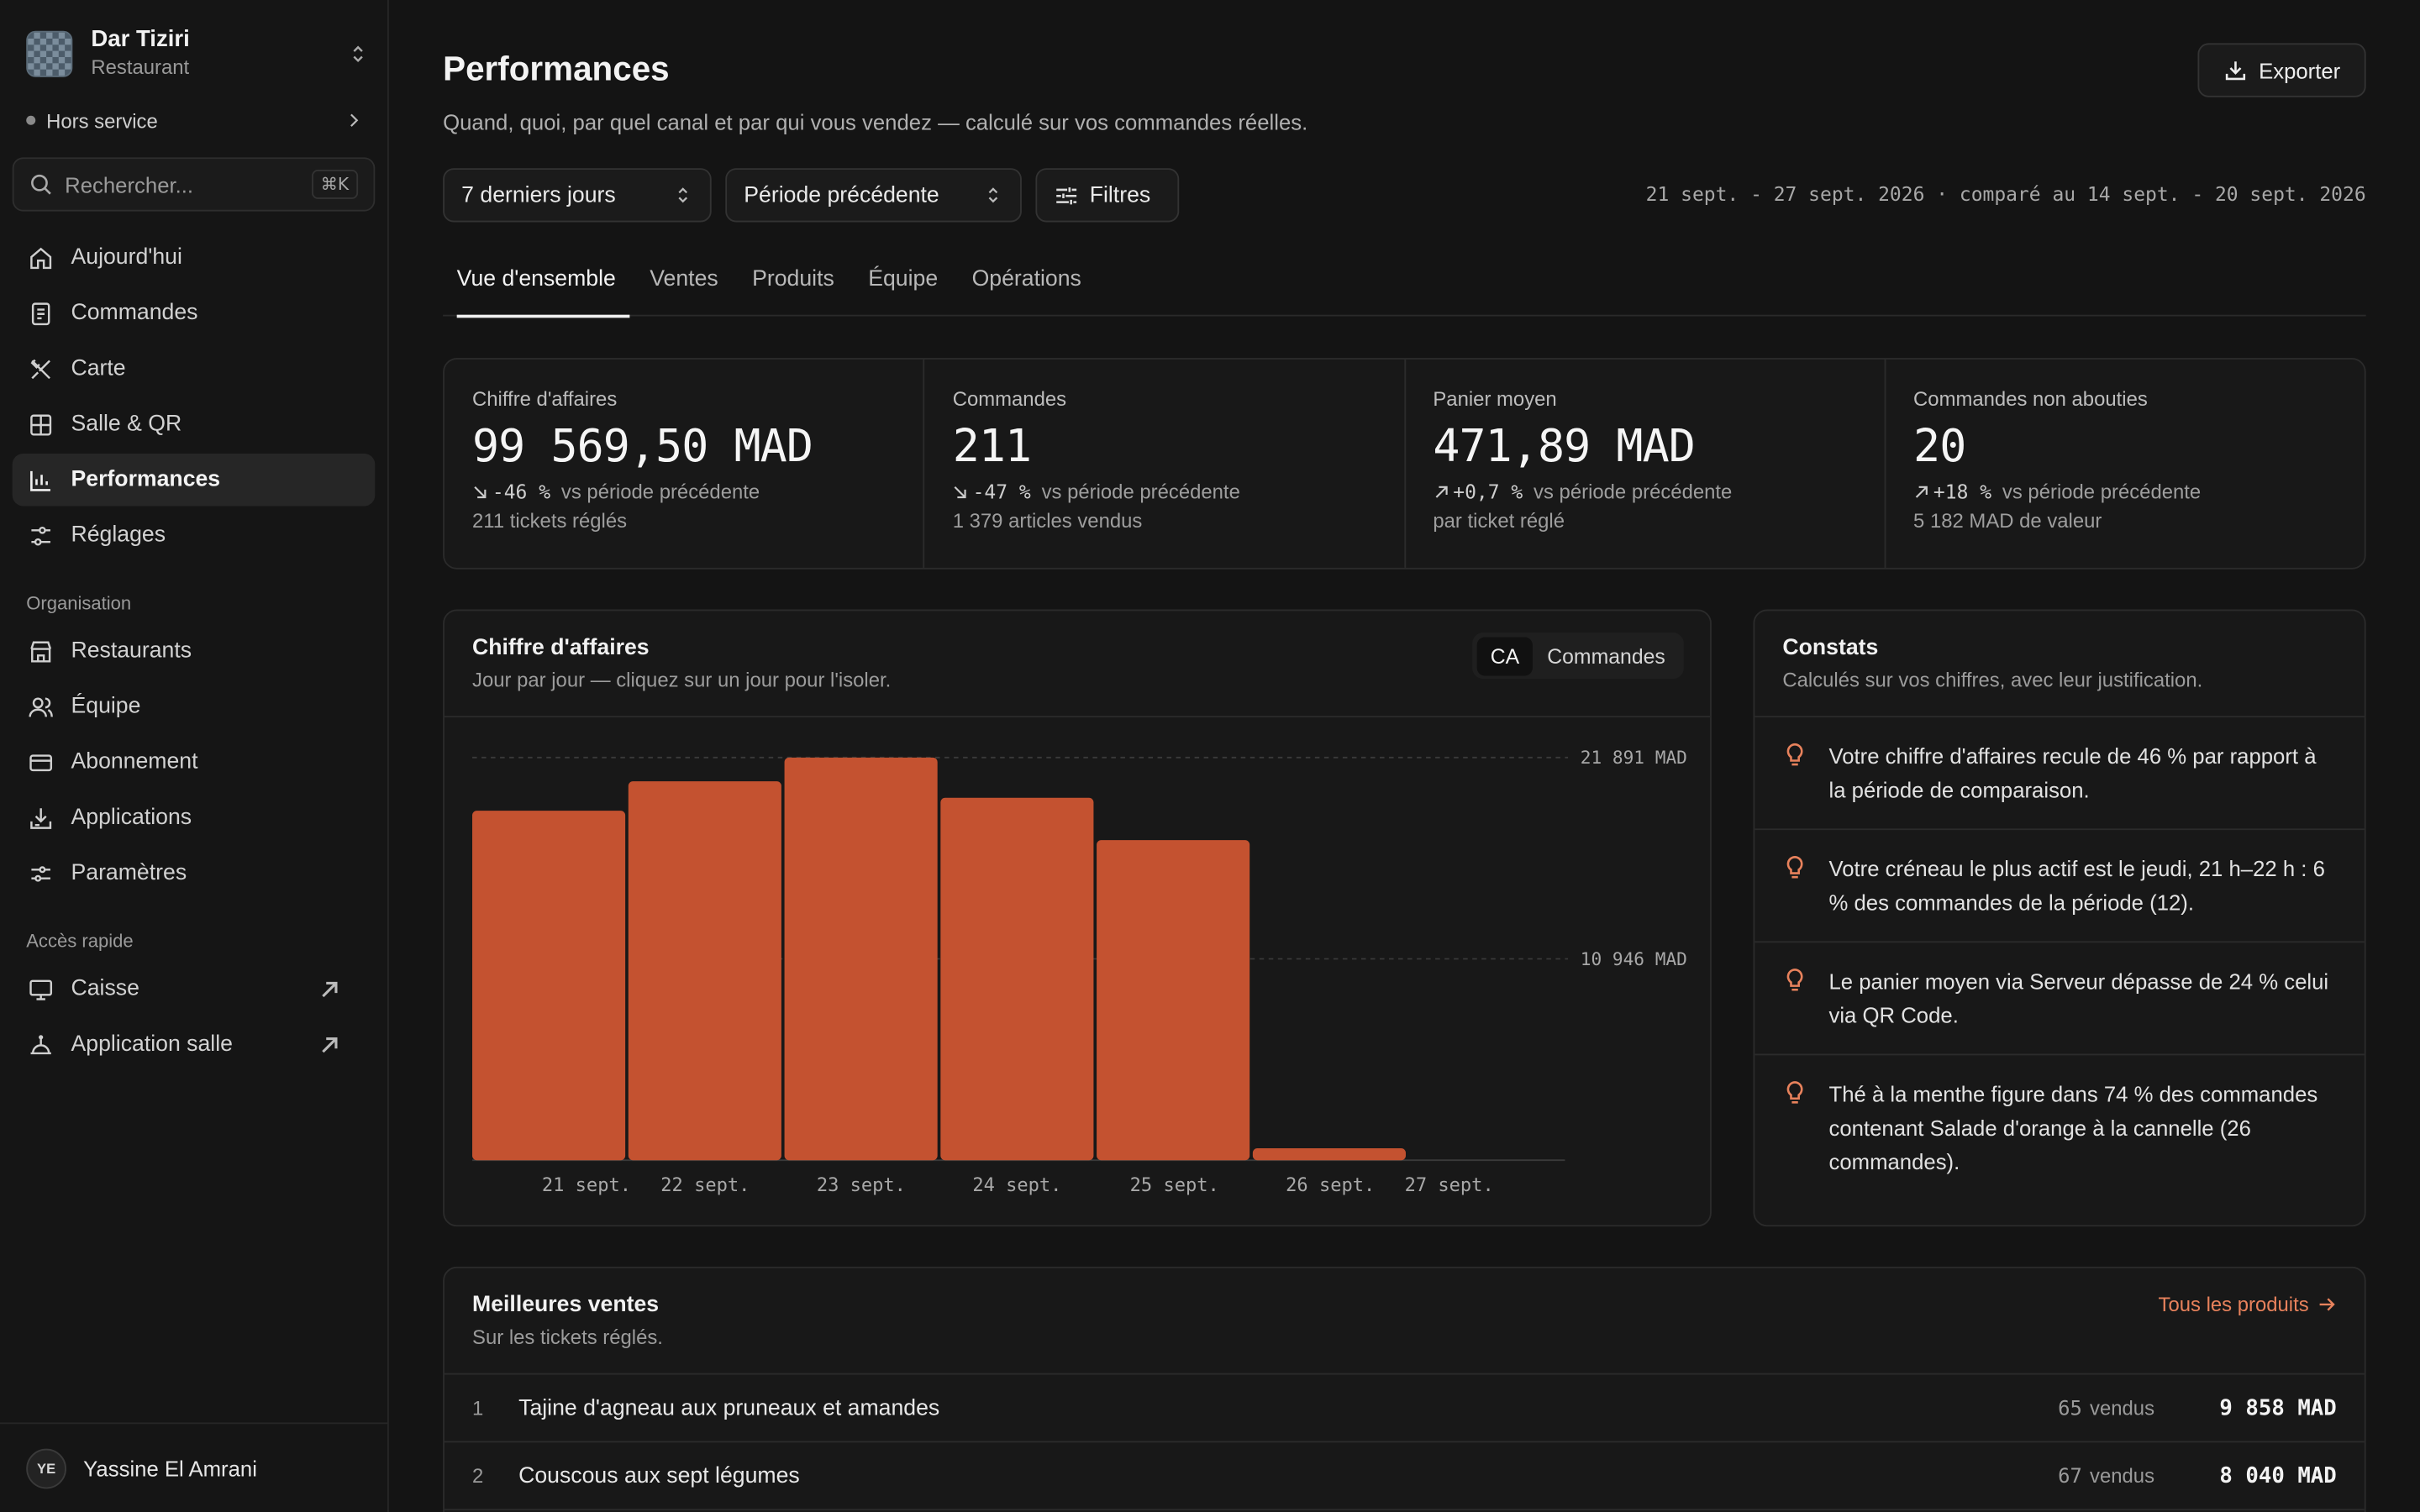 The width and height of the screenshot is (2420, 1512). What do you see at coordinates (1107, 195) in the screenshot?
I see `filters-button: Filtres` at bounding box center [1107, 195].